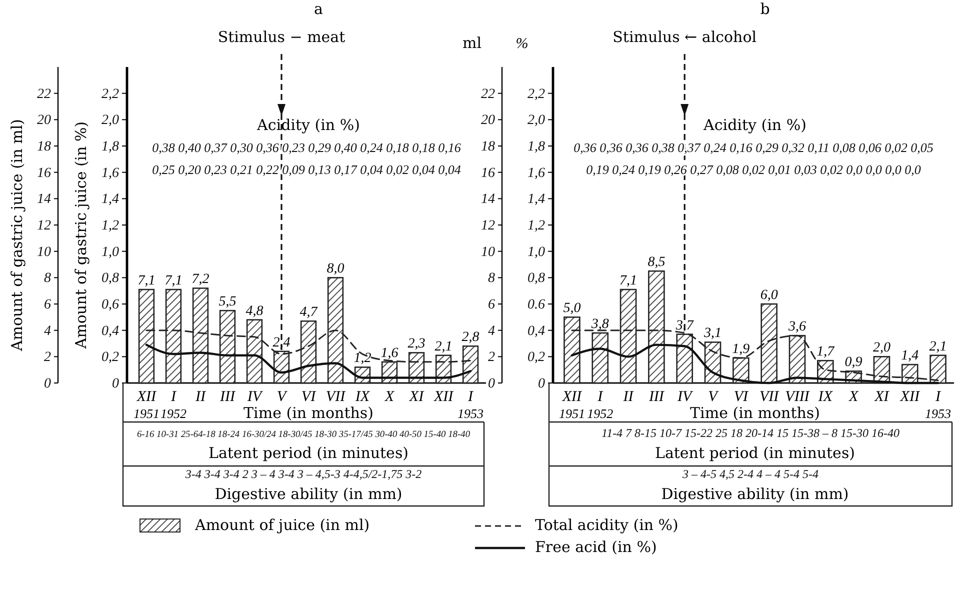 The width and height of the screenshot is (958, 593). I want to click on data-label: 1,6, so click(389, 353).